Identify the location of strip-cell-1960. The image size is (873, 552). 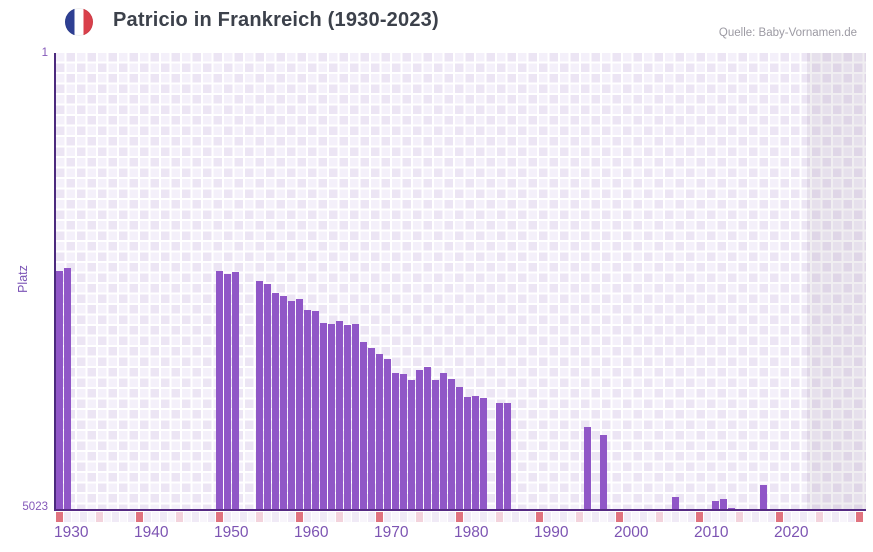
(307, 517).